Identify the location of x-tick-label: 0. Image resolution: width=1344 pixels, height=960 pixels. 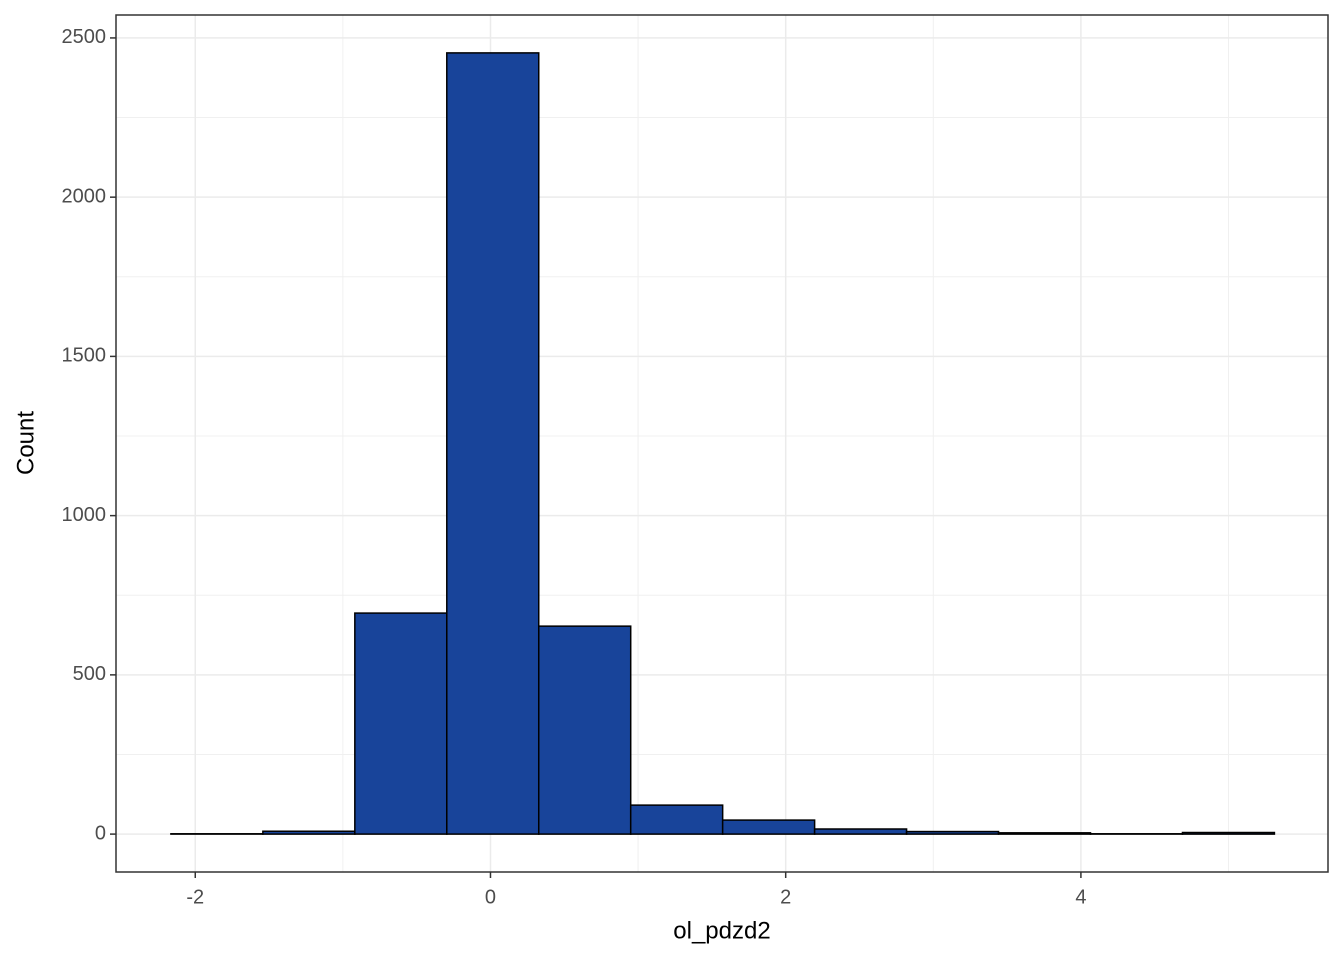
(490, 897).